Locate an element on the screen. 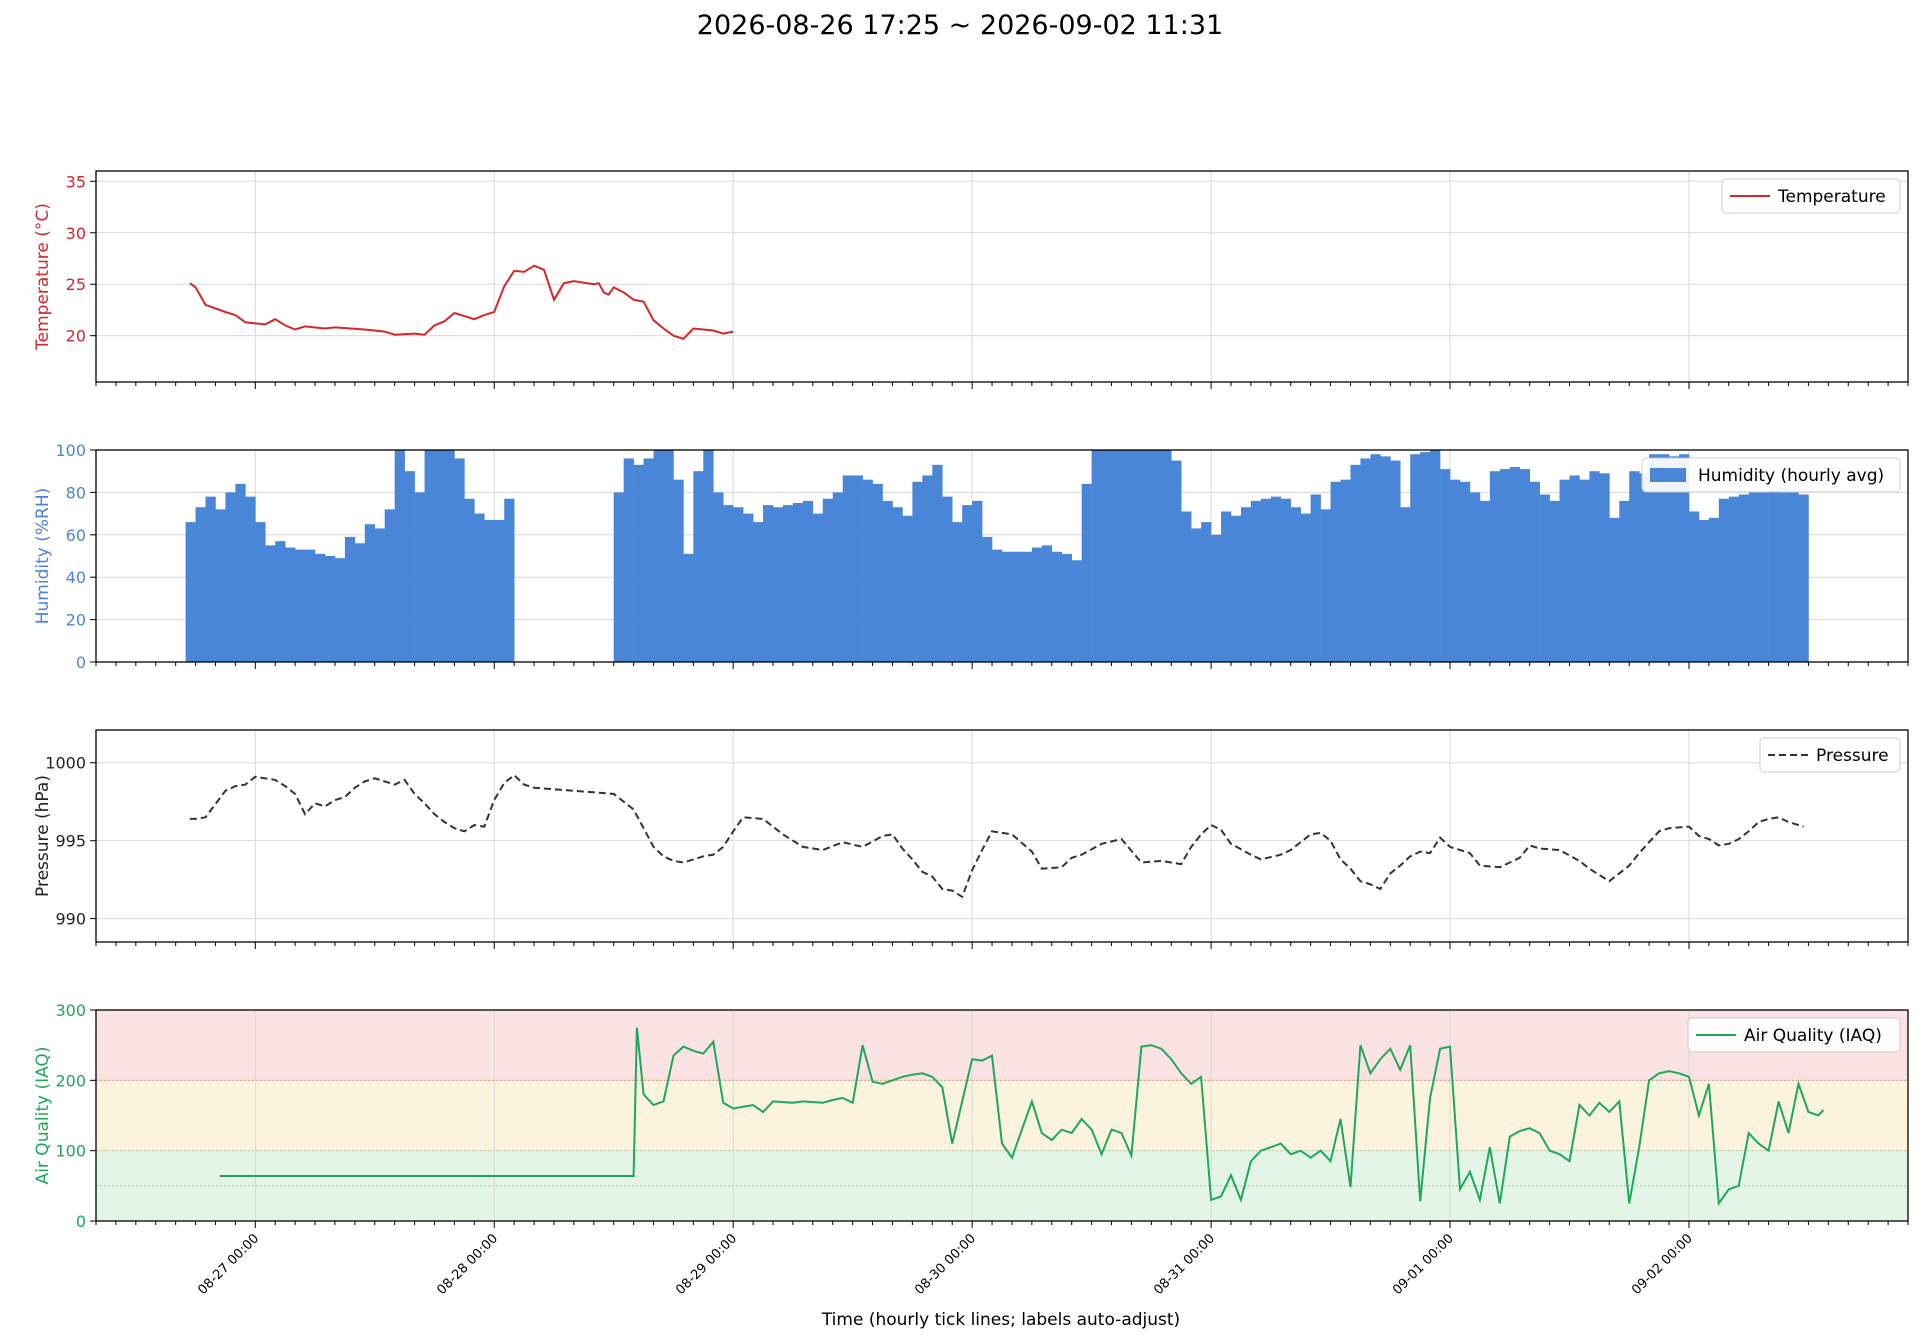 This screenshot has width=1921, height=1343. y-tick-label: 0 is located at coordinates (81, 662).